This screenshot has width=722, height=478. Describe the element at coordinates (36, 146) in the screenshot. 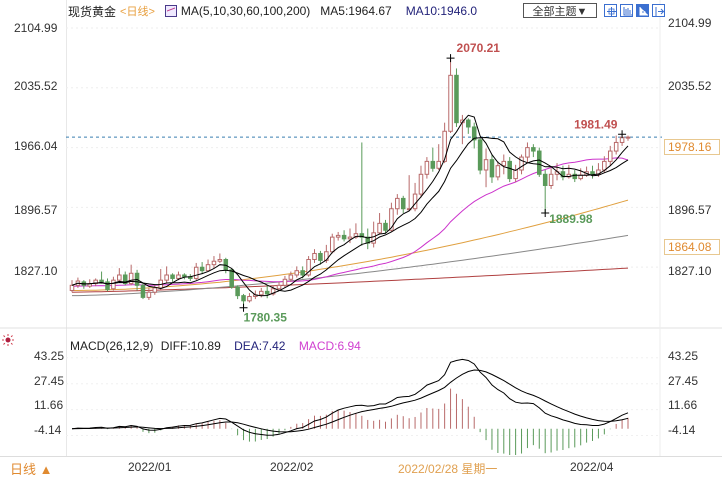

I see `y-tick-left: 1966.04` at that location.